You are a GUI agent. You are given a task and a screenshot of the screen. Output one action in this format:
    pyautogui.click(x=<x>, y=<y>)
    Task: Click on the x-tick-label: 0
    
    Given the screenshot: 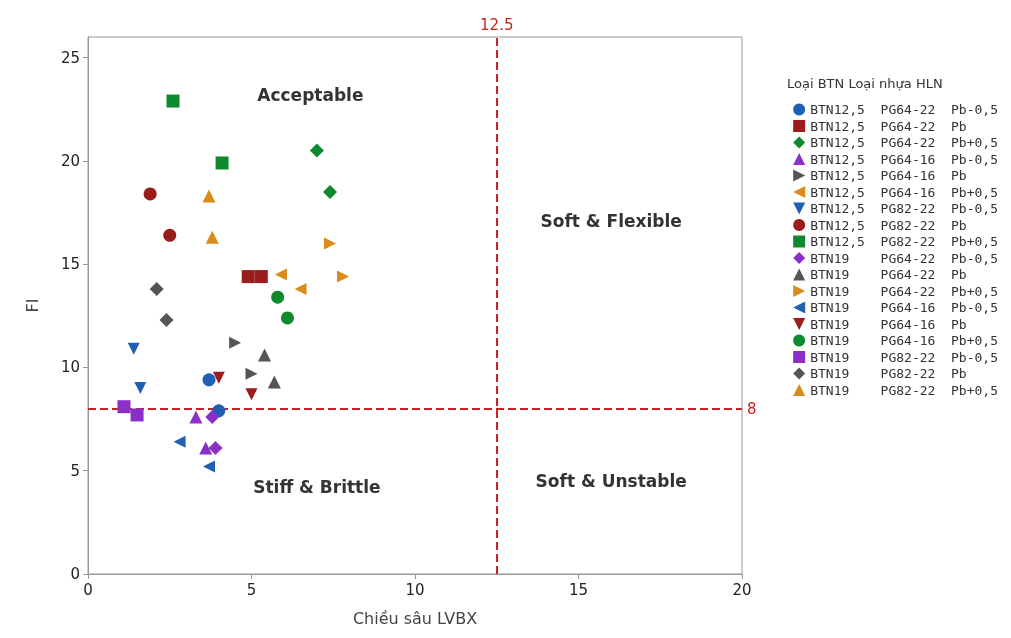 What is the action you would take?
    pyautogui.click(x=88, y=589)
    